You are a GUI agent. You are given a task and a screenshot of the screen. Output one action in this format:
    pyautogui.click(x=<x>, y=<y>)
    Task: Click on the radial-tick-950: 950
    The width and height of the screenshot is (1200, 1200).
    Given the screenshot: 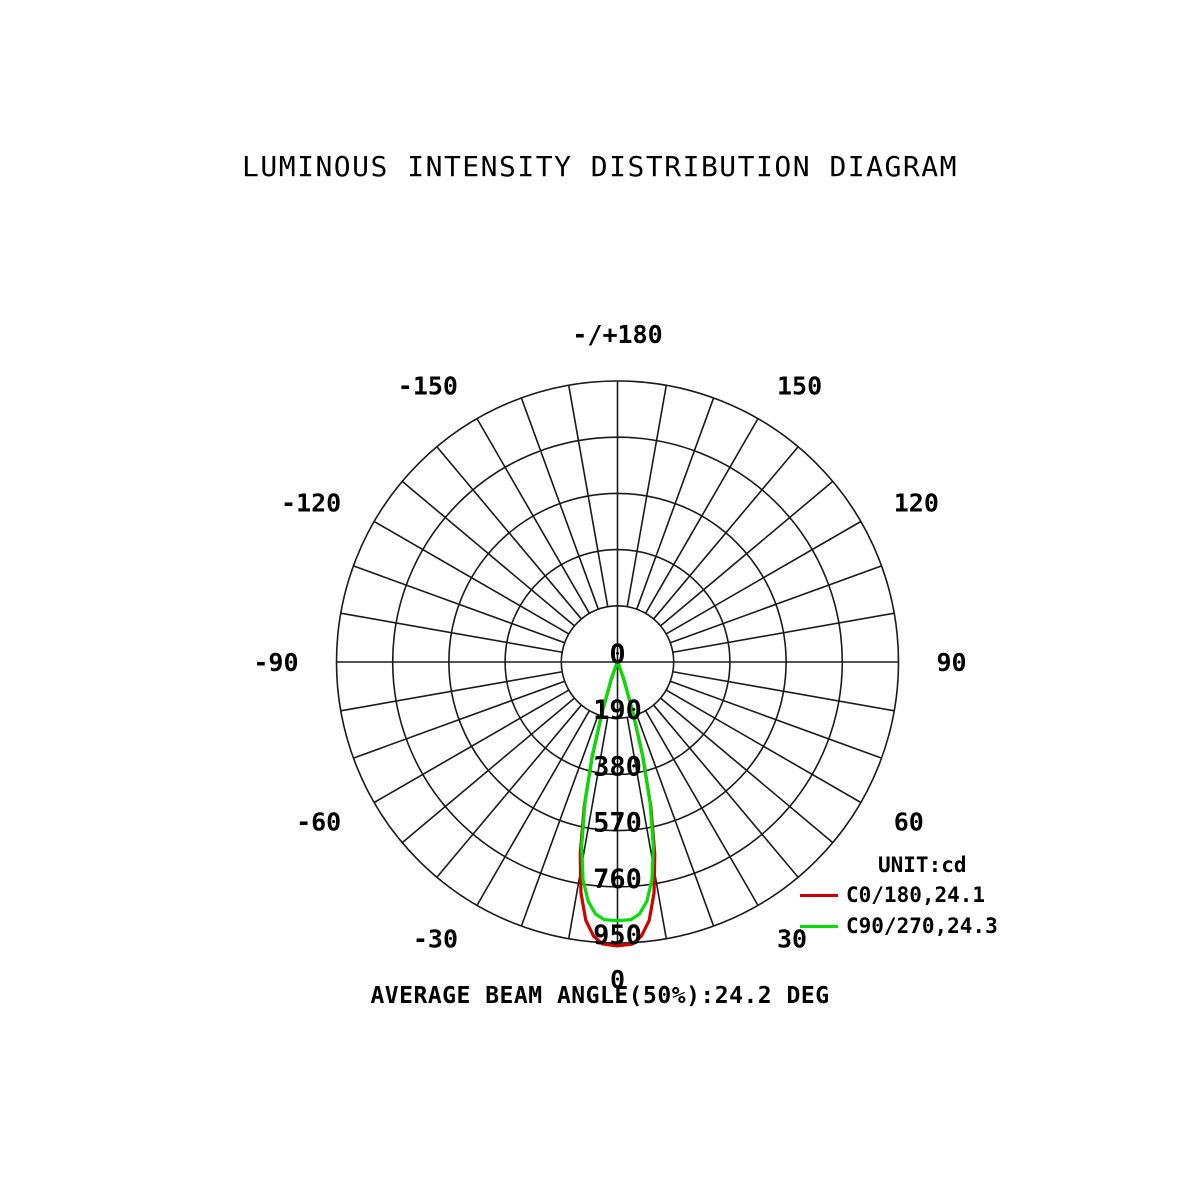 What is the action you would take?
    pyautogui.click(x=617, y=935)
    